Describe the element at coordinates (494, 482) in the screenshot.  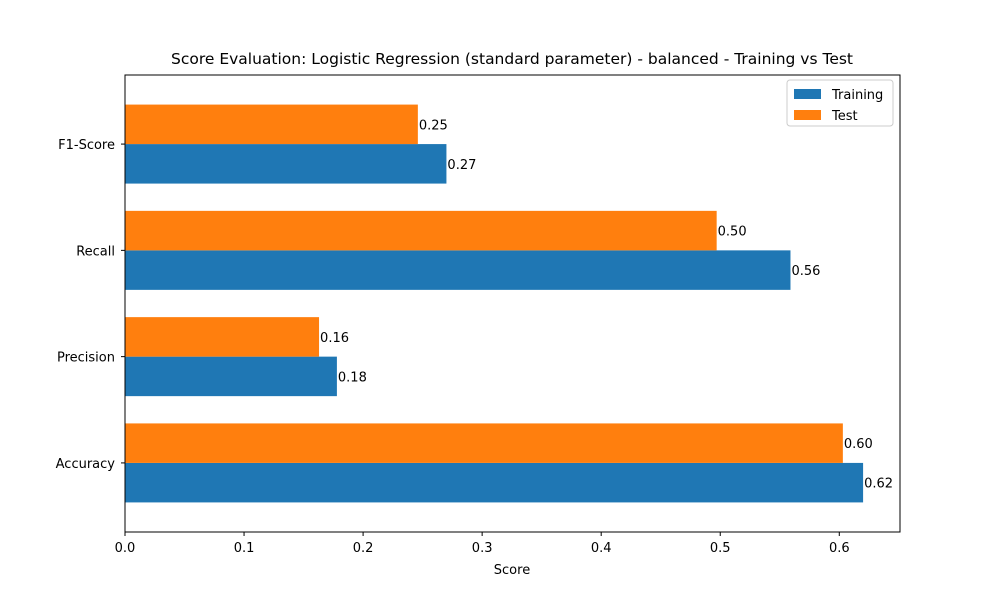
I see `bar-training-accuracy` at that location.